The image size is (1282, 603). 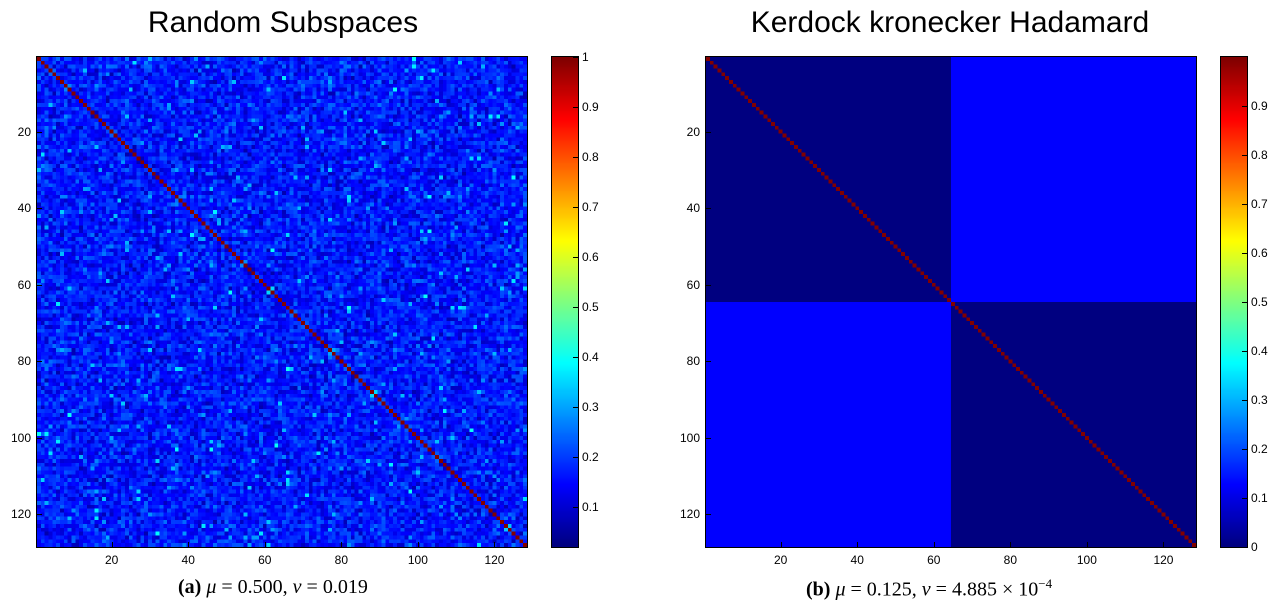 What do you see at coordinates (24, 131) in the screenshot?
I see `y-tick-label: 20` at bounding box center [24, 131].